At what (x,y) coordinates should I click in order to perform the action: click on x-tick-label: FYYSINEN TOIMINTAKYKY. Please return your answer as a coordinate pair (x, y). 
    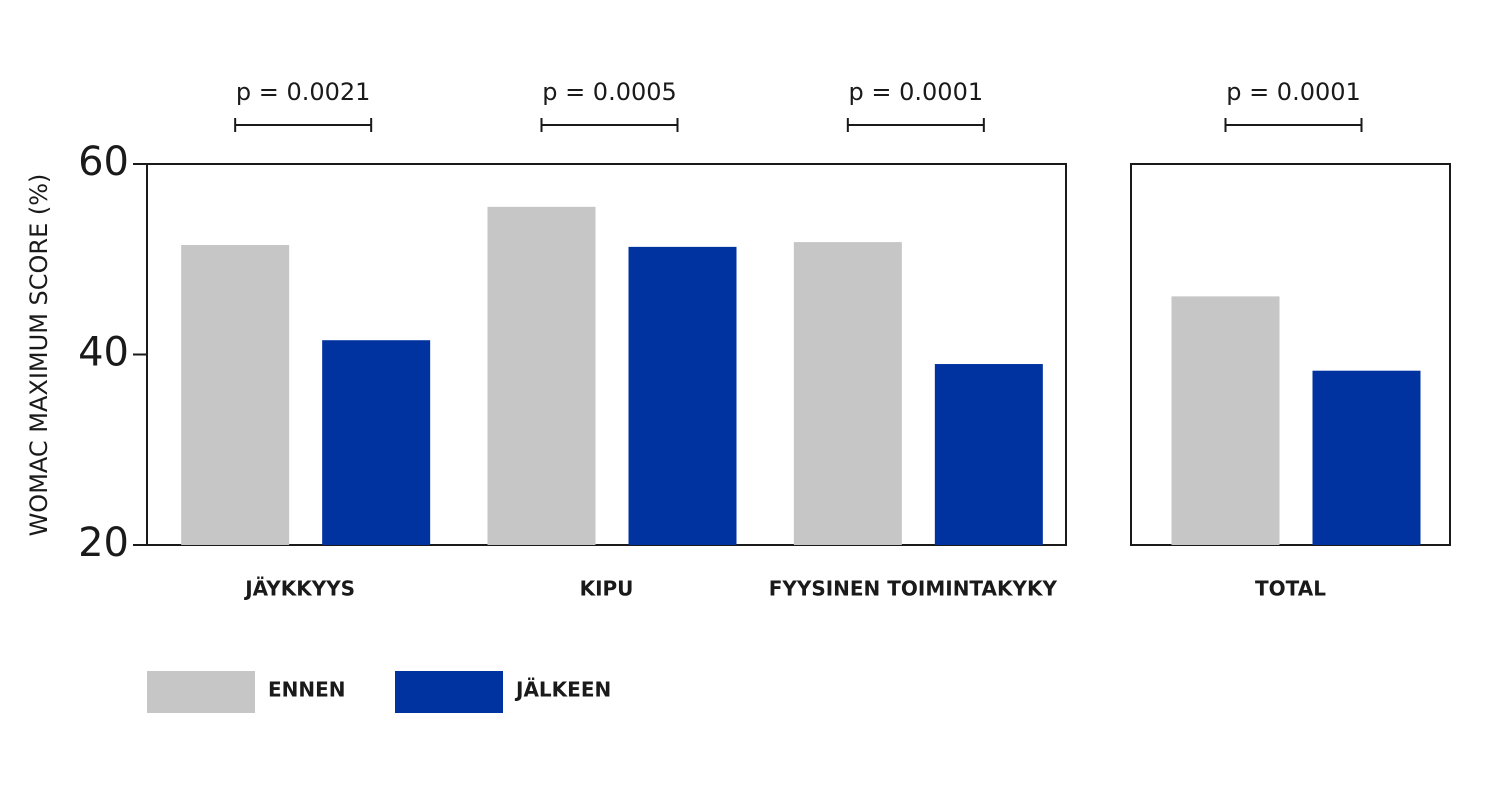
    Looking at the image, I should click on (913, 589).